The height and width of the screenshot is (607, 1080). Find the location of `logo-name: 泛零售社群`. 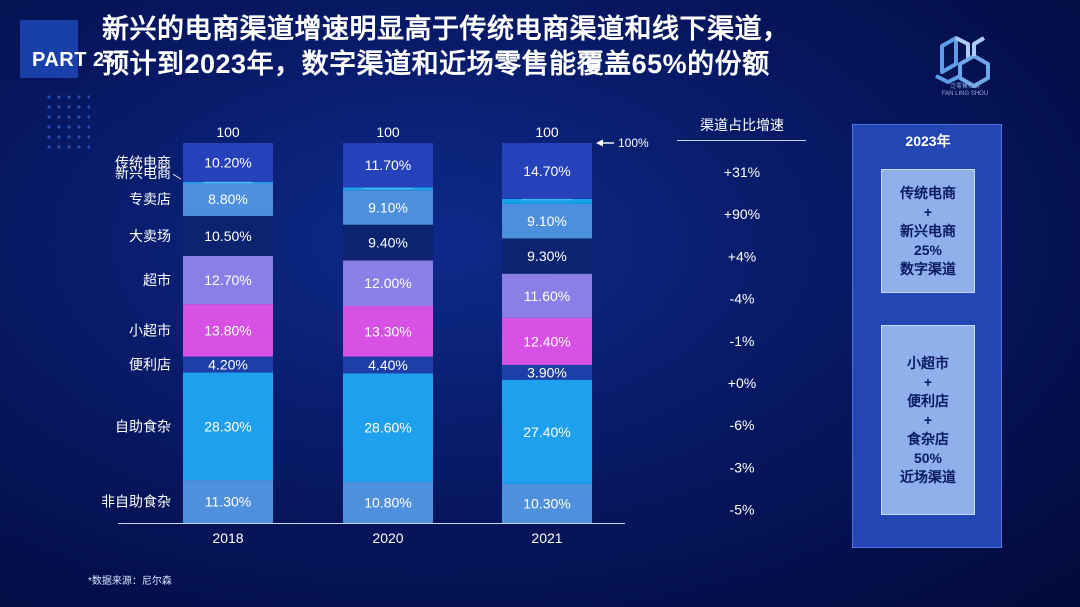

logo-name: 泛零售社群 is located at coordinates (964, 87).